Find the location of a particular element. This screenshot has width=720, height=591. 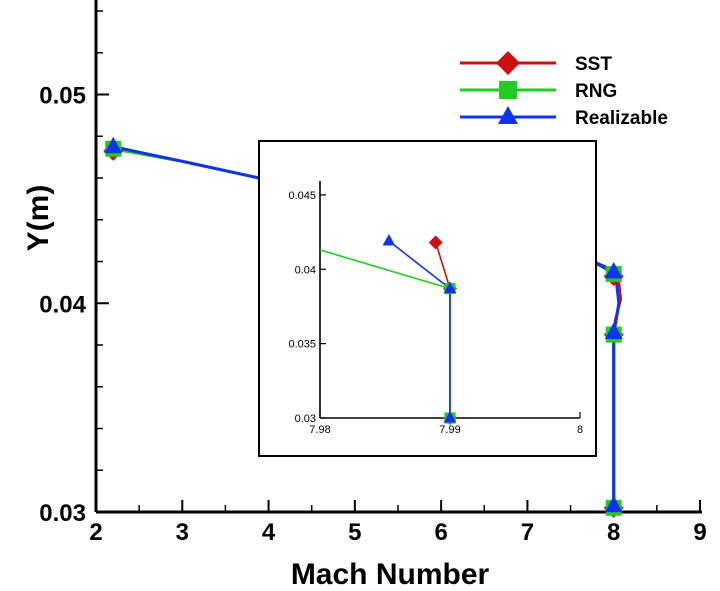

inset-x-tick-label: 7.99 is located at coordinates (449, 430).